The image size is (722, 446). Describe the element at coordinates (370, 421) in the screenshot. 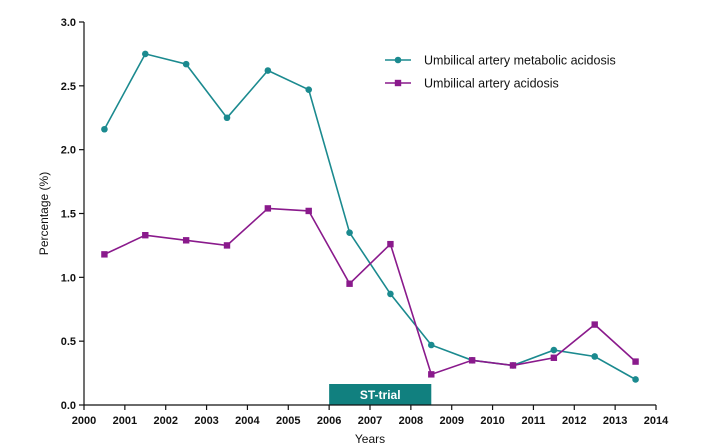

I see `x-tick-label: 2007` at that location.